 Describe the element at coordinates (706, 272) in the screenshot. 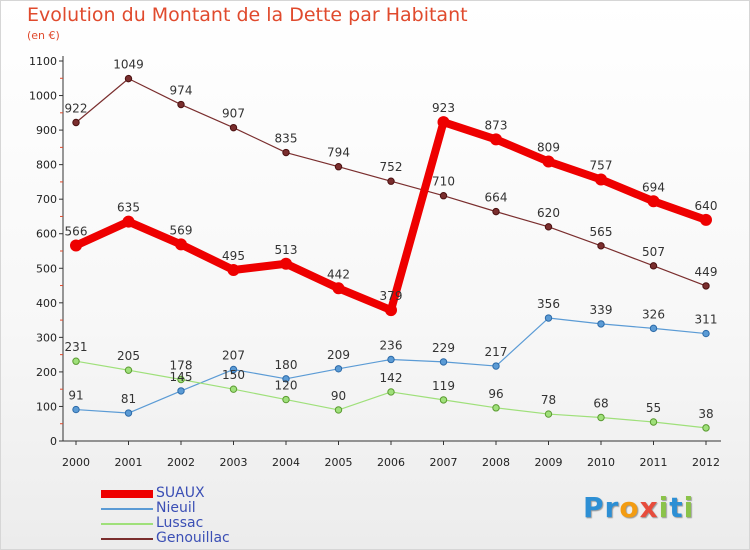

I see `data-label: 449` at that location.